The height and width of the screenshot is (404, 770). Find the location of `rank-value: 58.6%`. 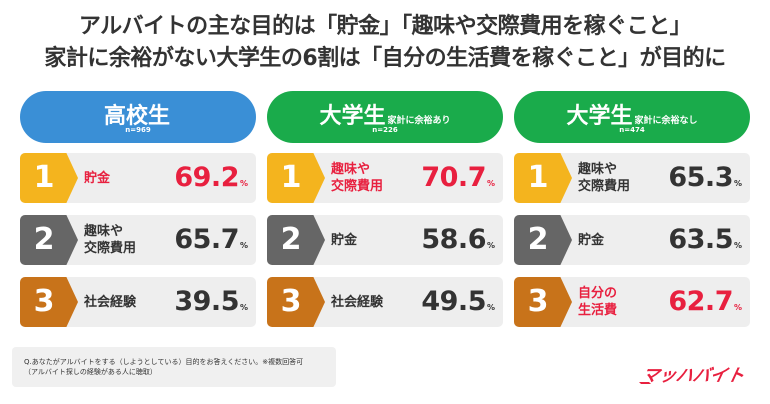

rank-value: 58.6% is located at coordinates (458, 239).